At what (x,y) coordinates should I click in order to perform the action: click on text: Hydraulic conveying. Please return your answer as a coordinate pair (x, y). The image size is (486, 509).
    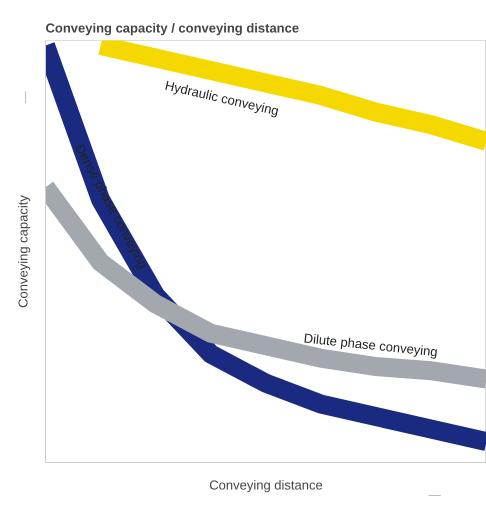
    Looking at the image, I should click on (222, 98).